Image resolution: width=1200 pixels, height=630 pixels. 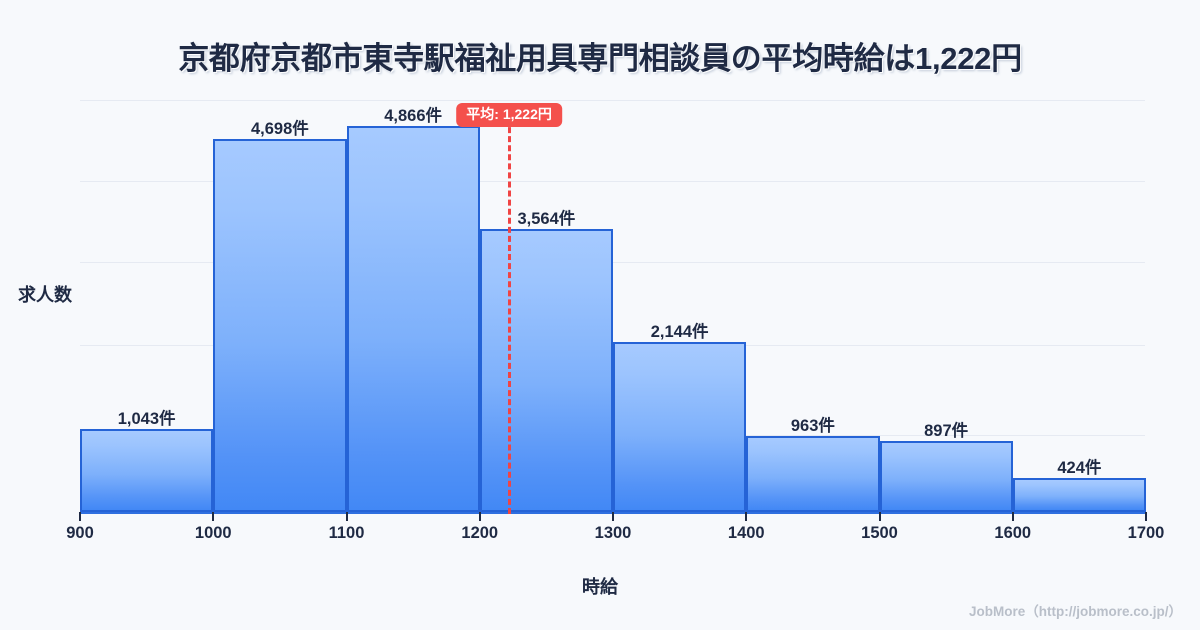 What do you see at coordinates (510, 316) in the screenshot?
I see `average-line` at bounding box center [510, 316].